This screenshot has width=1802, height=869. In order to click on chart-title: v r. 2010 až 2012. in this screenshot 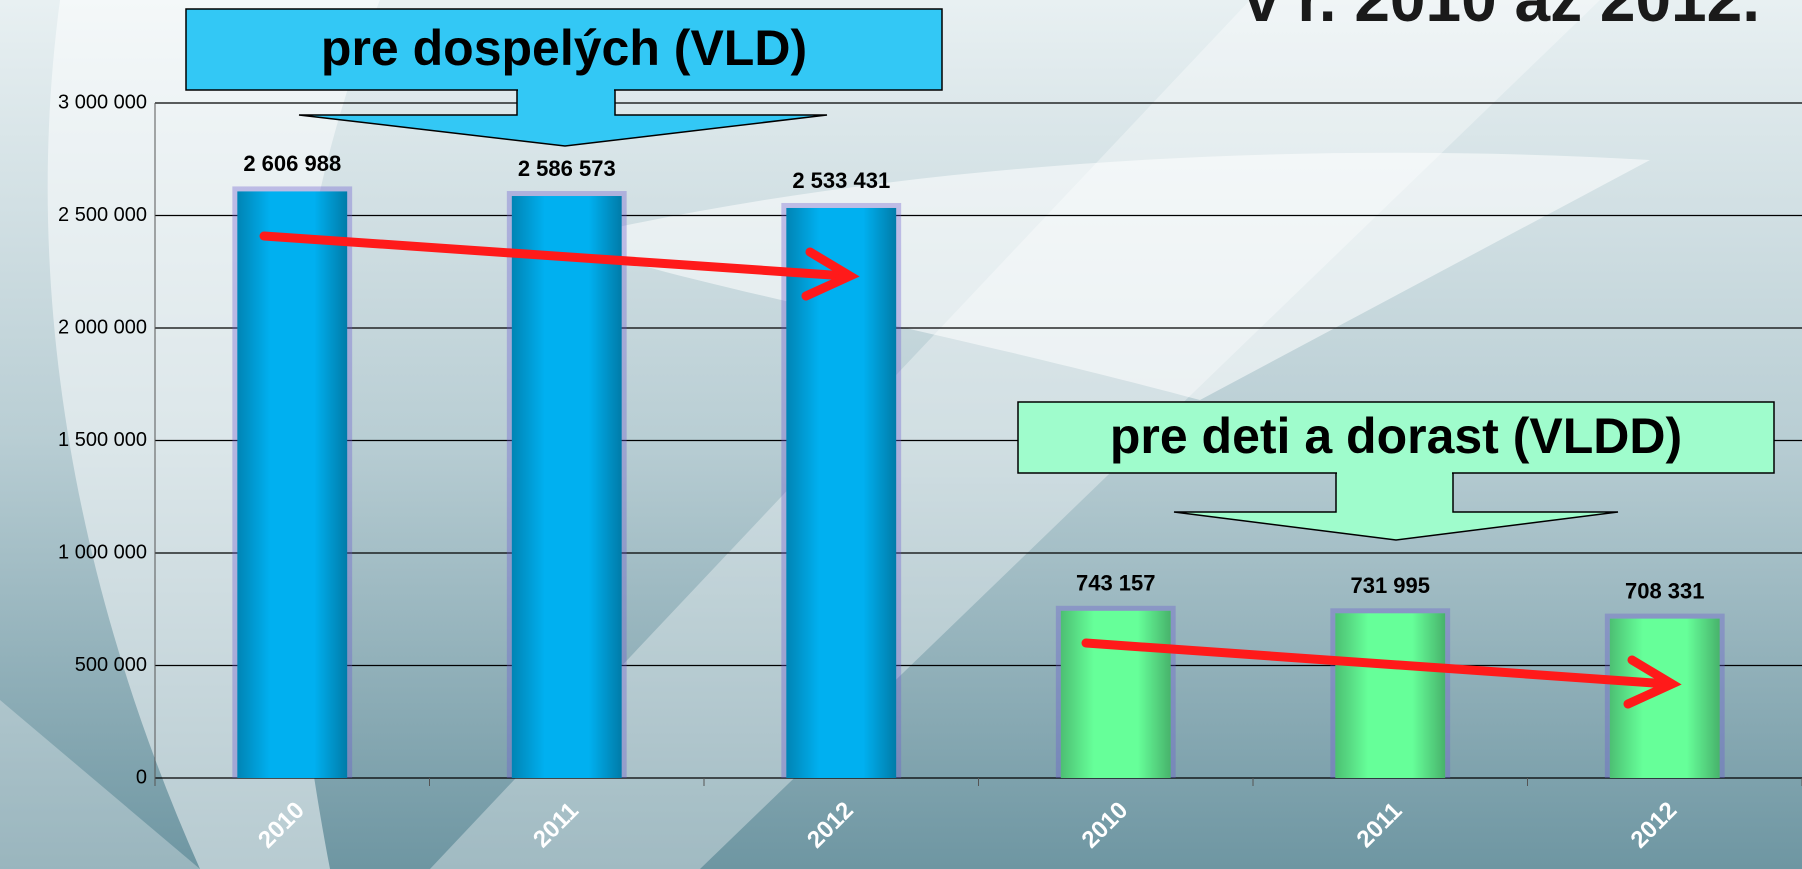, I will do `click(1502, 17)`.